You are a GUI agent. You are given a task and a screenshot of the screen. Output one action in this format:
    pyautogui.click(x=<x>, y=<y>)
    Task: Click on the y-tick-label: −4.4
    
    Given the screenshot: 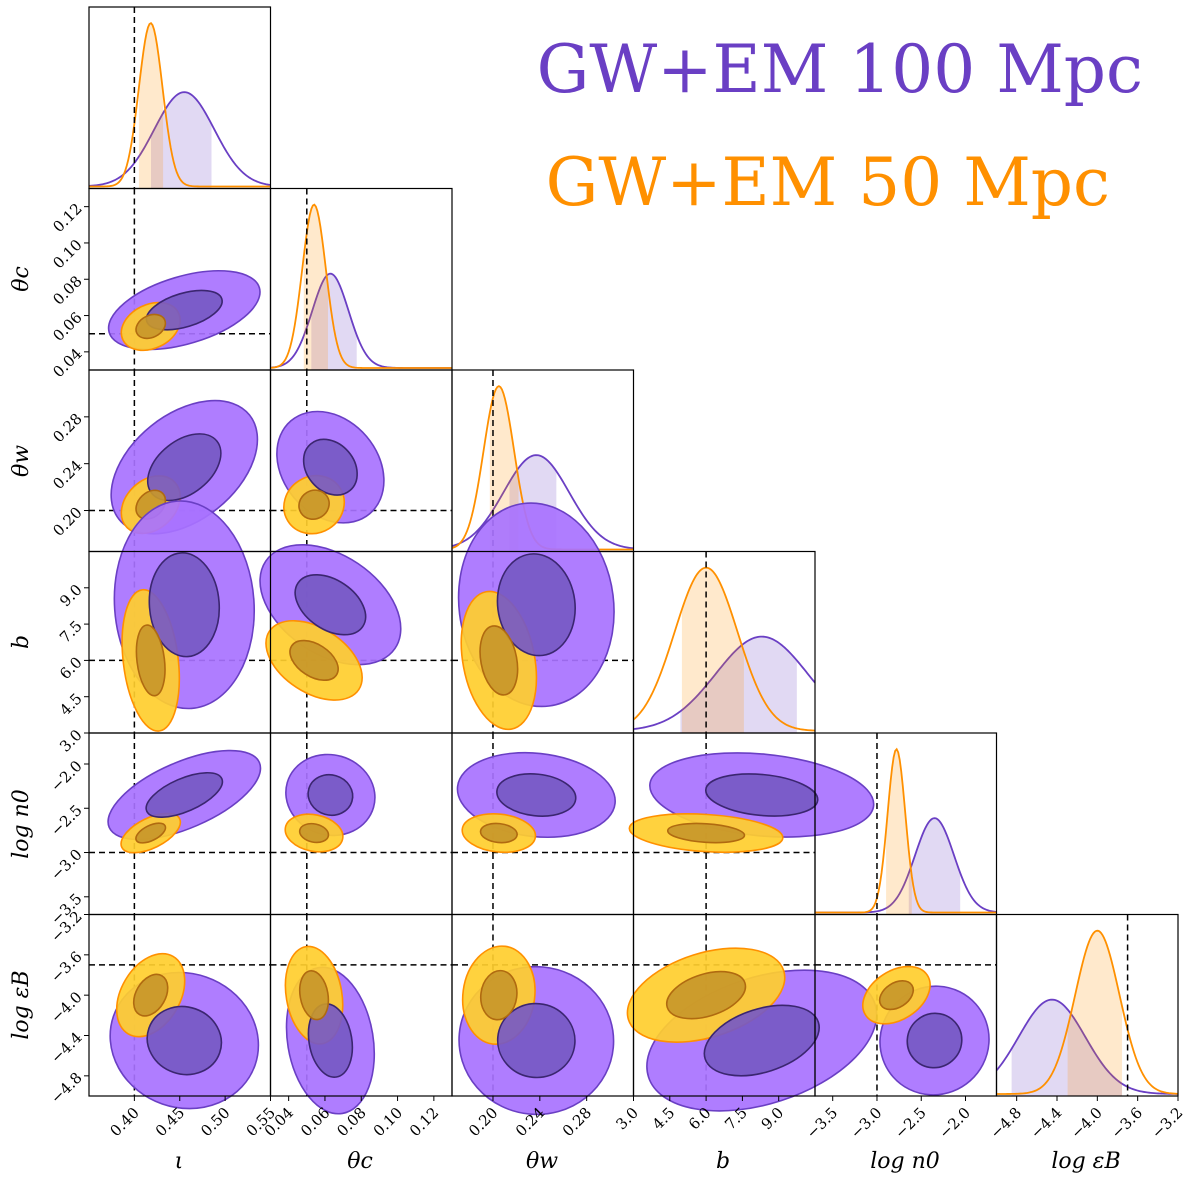 What is the action you would take?
    pyautogui.click(x=66, y=1047)
    